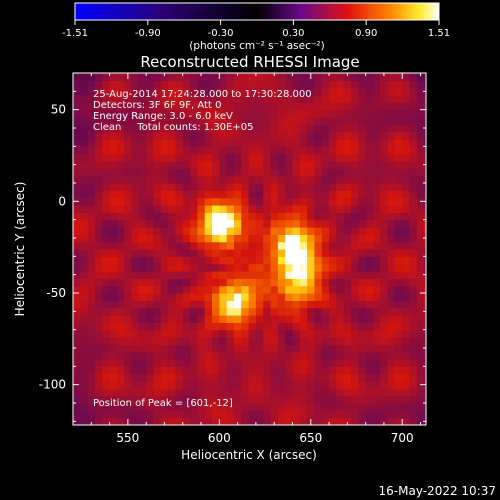 The width and height of the screenshot is (500, 500). Describe the element at coordinates (293, 33) in the screenshot. I see `colorbar-tick-label: 0.30` at that location.